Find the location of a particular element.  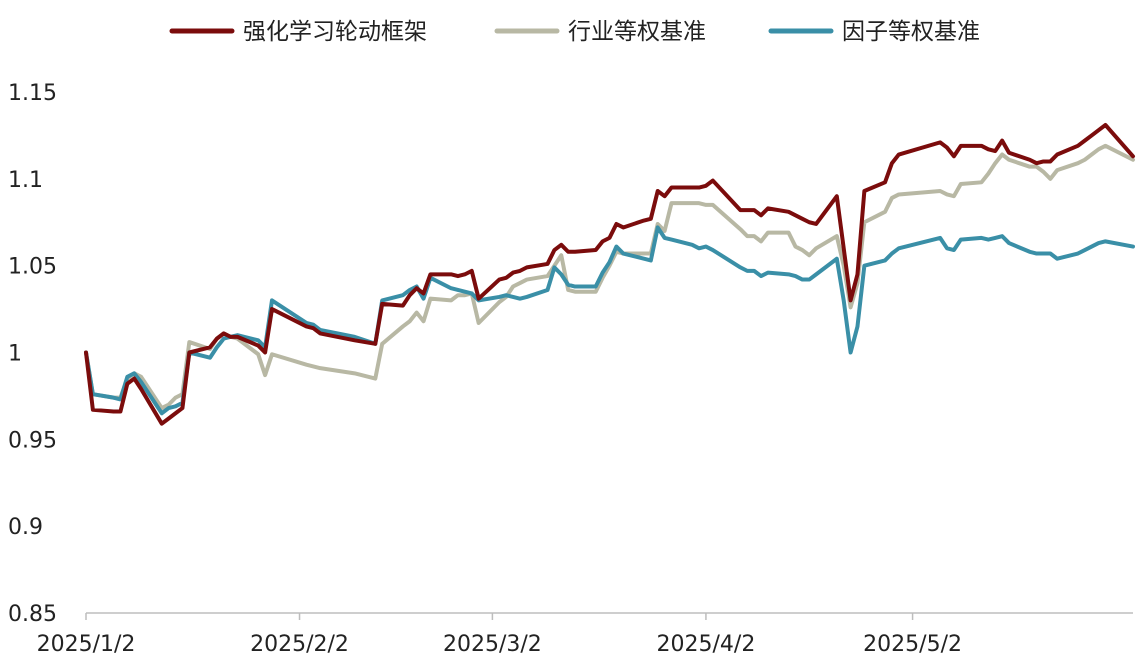

y-tick-label: 1 is located at coordinates (15, 354).